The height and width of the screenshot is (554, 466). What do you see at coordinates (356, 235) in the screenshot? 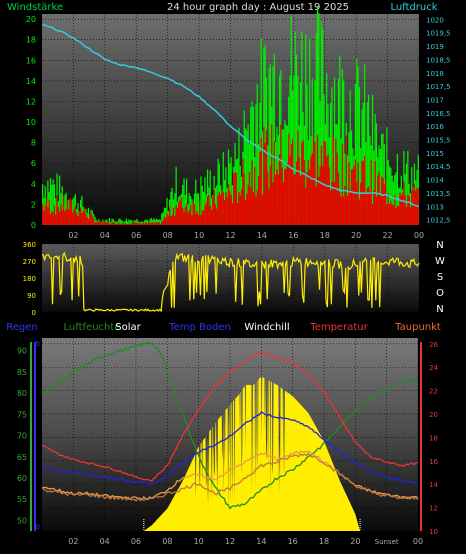
I see `wind-x-tick-label: 20` at bounding box center [356, 235].